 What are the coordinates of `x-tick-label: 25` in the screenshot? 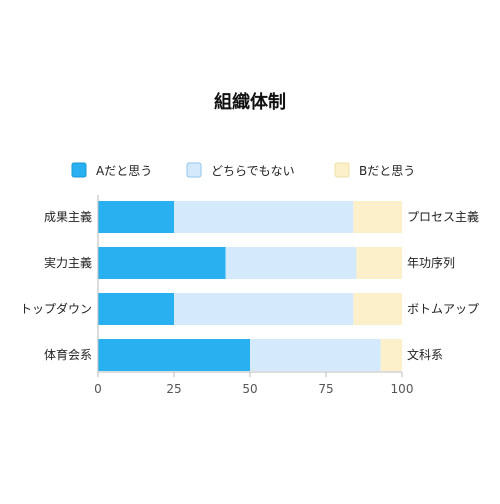 It's located at (173, 389).